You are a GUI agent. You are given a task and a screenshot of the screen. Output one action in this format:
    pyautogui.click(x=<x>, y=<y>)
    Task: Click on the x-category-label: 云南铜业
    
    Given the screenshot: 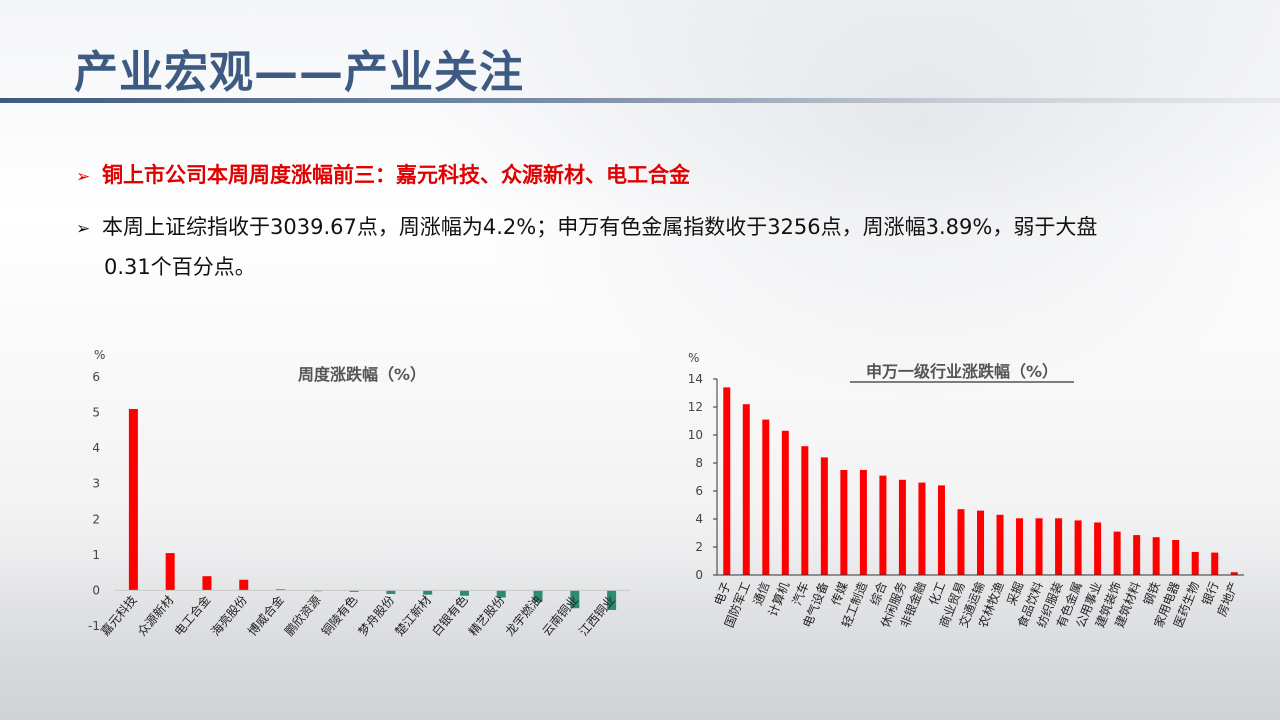 What is the action you would take?
    pyautogui.click(x=560, y=615)
    